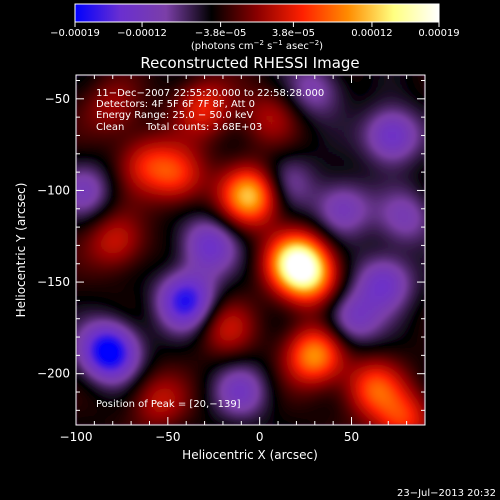 The image size is (500, 500). I want to click on annotation-time-range: 11−Dec−2007 22:55:20.000 to 22:58:28.000, so click(210, 93).